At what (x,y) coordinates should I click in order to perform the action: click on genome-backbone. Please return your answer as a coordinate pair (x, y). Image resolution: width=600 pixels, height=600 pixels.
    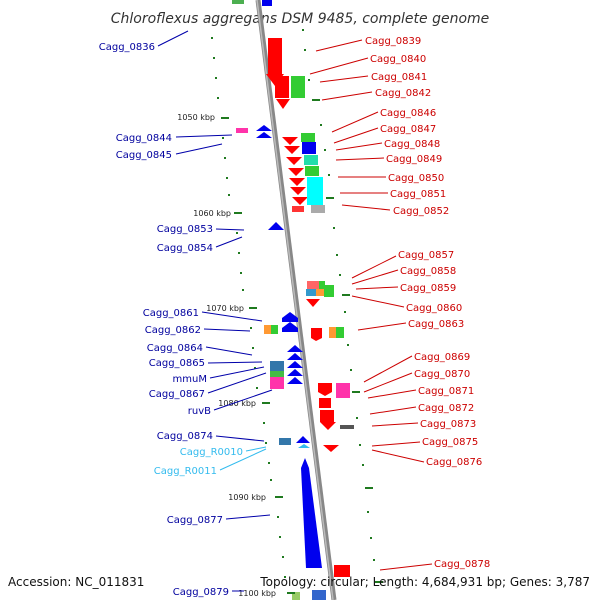
    Looking at the image, I should click on (296, 300).